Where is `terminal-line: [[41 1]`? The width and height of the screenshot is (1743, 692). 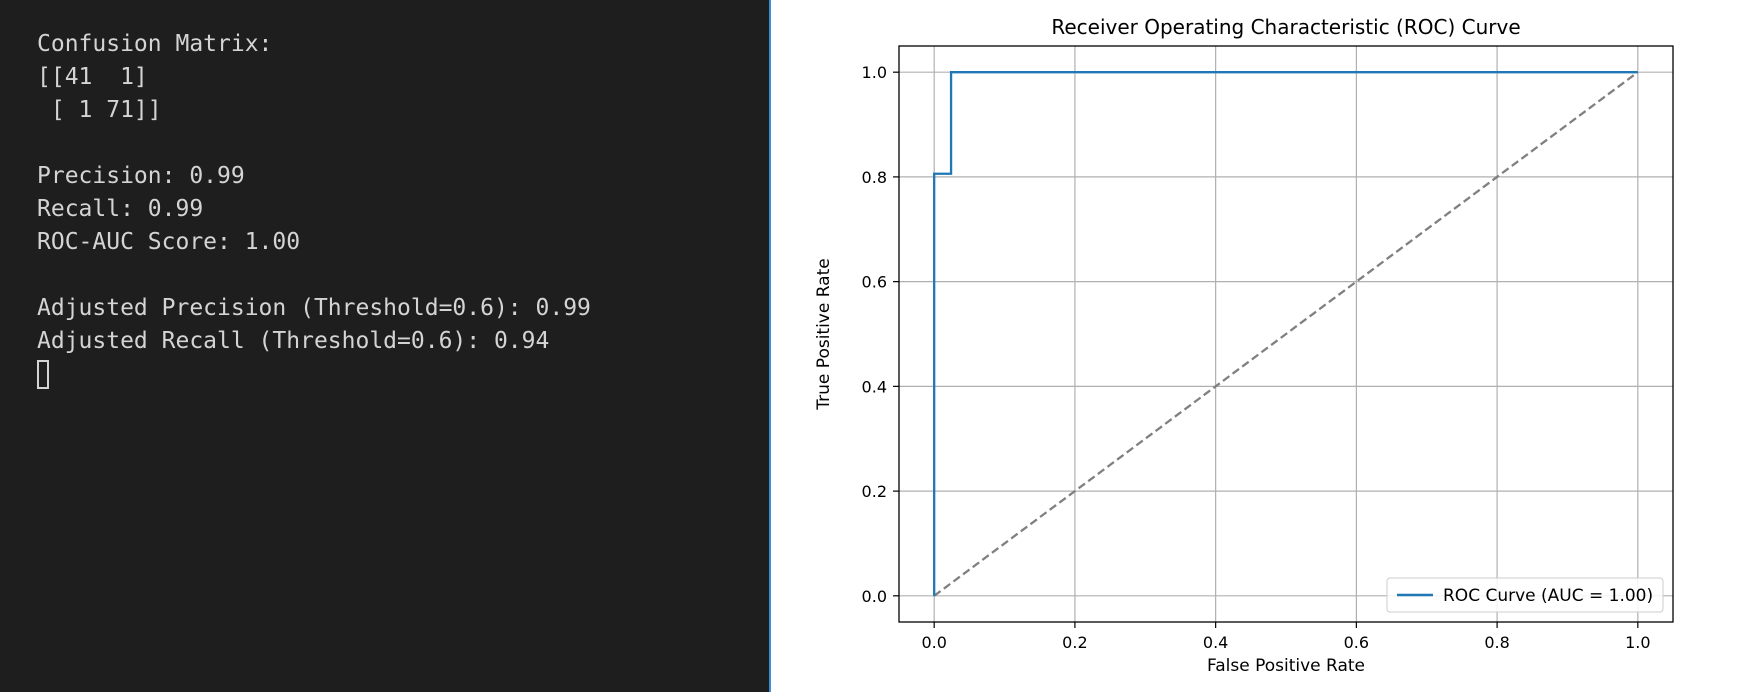 terminal-line: [[41 1] is located at coordinates (92, 77).